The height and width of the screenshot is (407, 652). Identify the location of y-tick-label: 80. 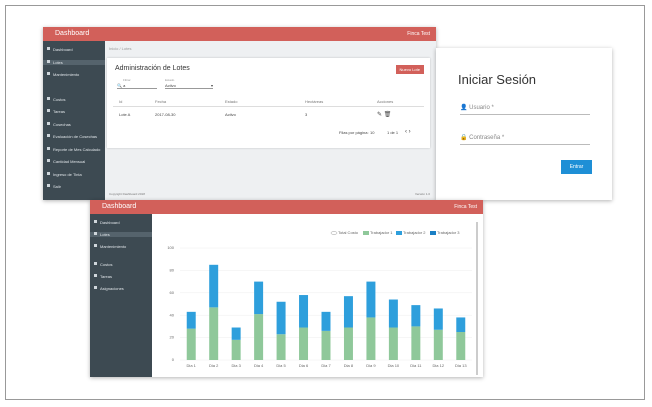
(172, 269).